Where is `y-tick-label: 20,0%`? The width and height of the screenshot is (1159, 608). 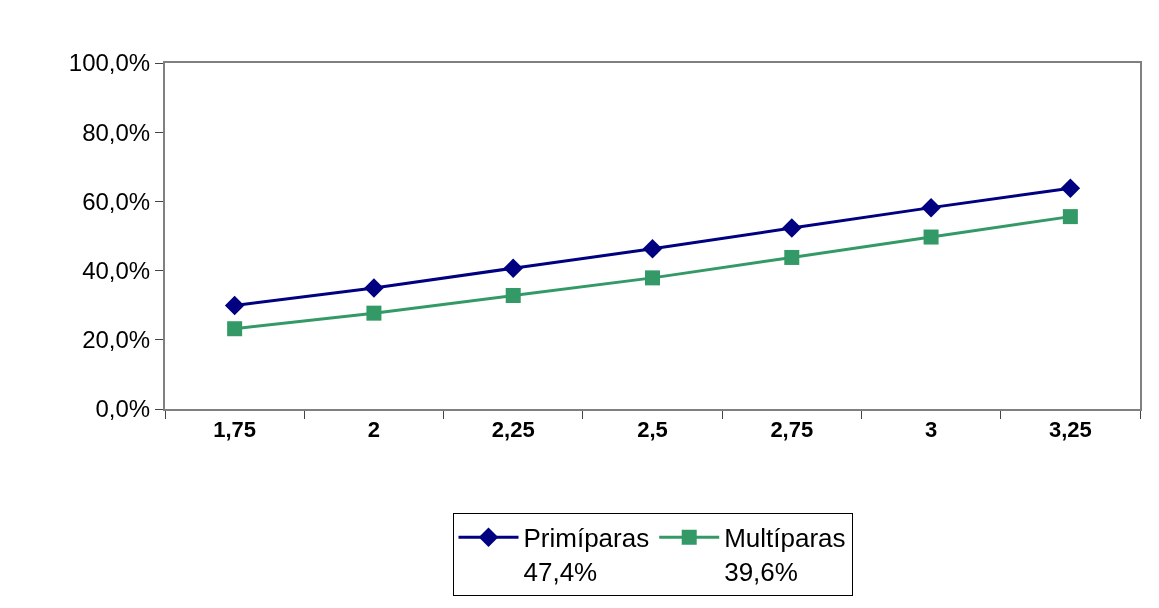
y-tick-label: 20,0% is located at coordinates (116, 340).